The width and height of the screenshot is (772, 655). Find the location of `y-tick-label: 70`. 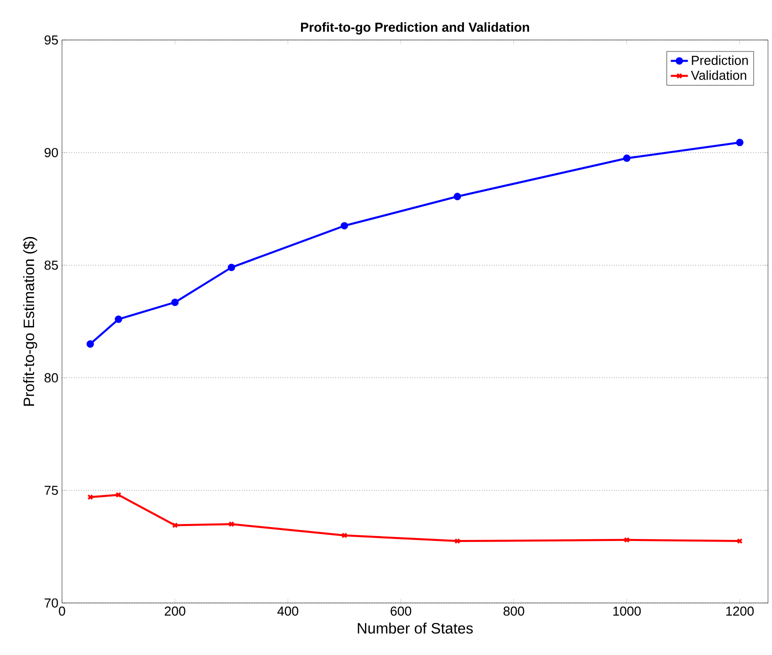

y-tick-label: 70 is located at coordinates (51, 603).